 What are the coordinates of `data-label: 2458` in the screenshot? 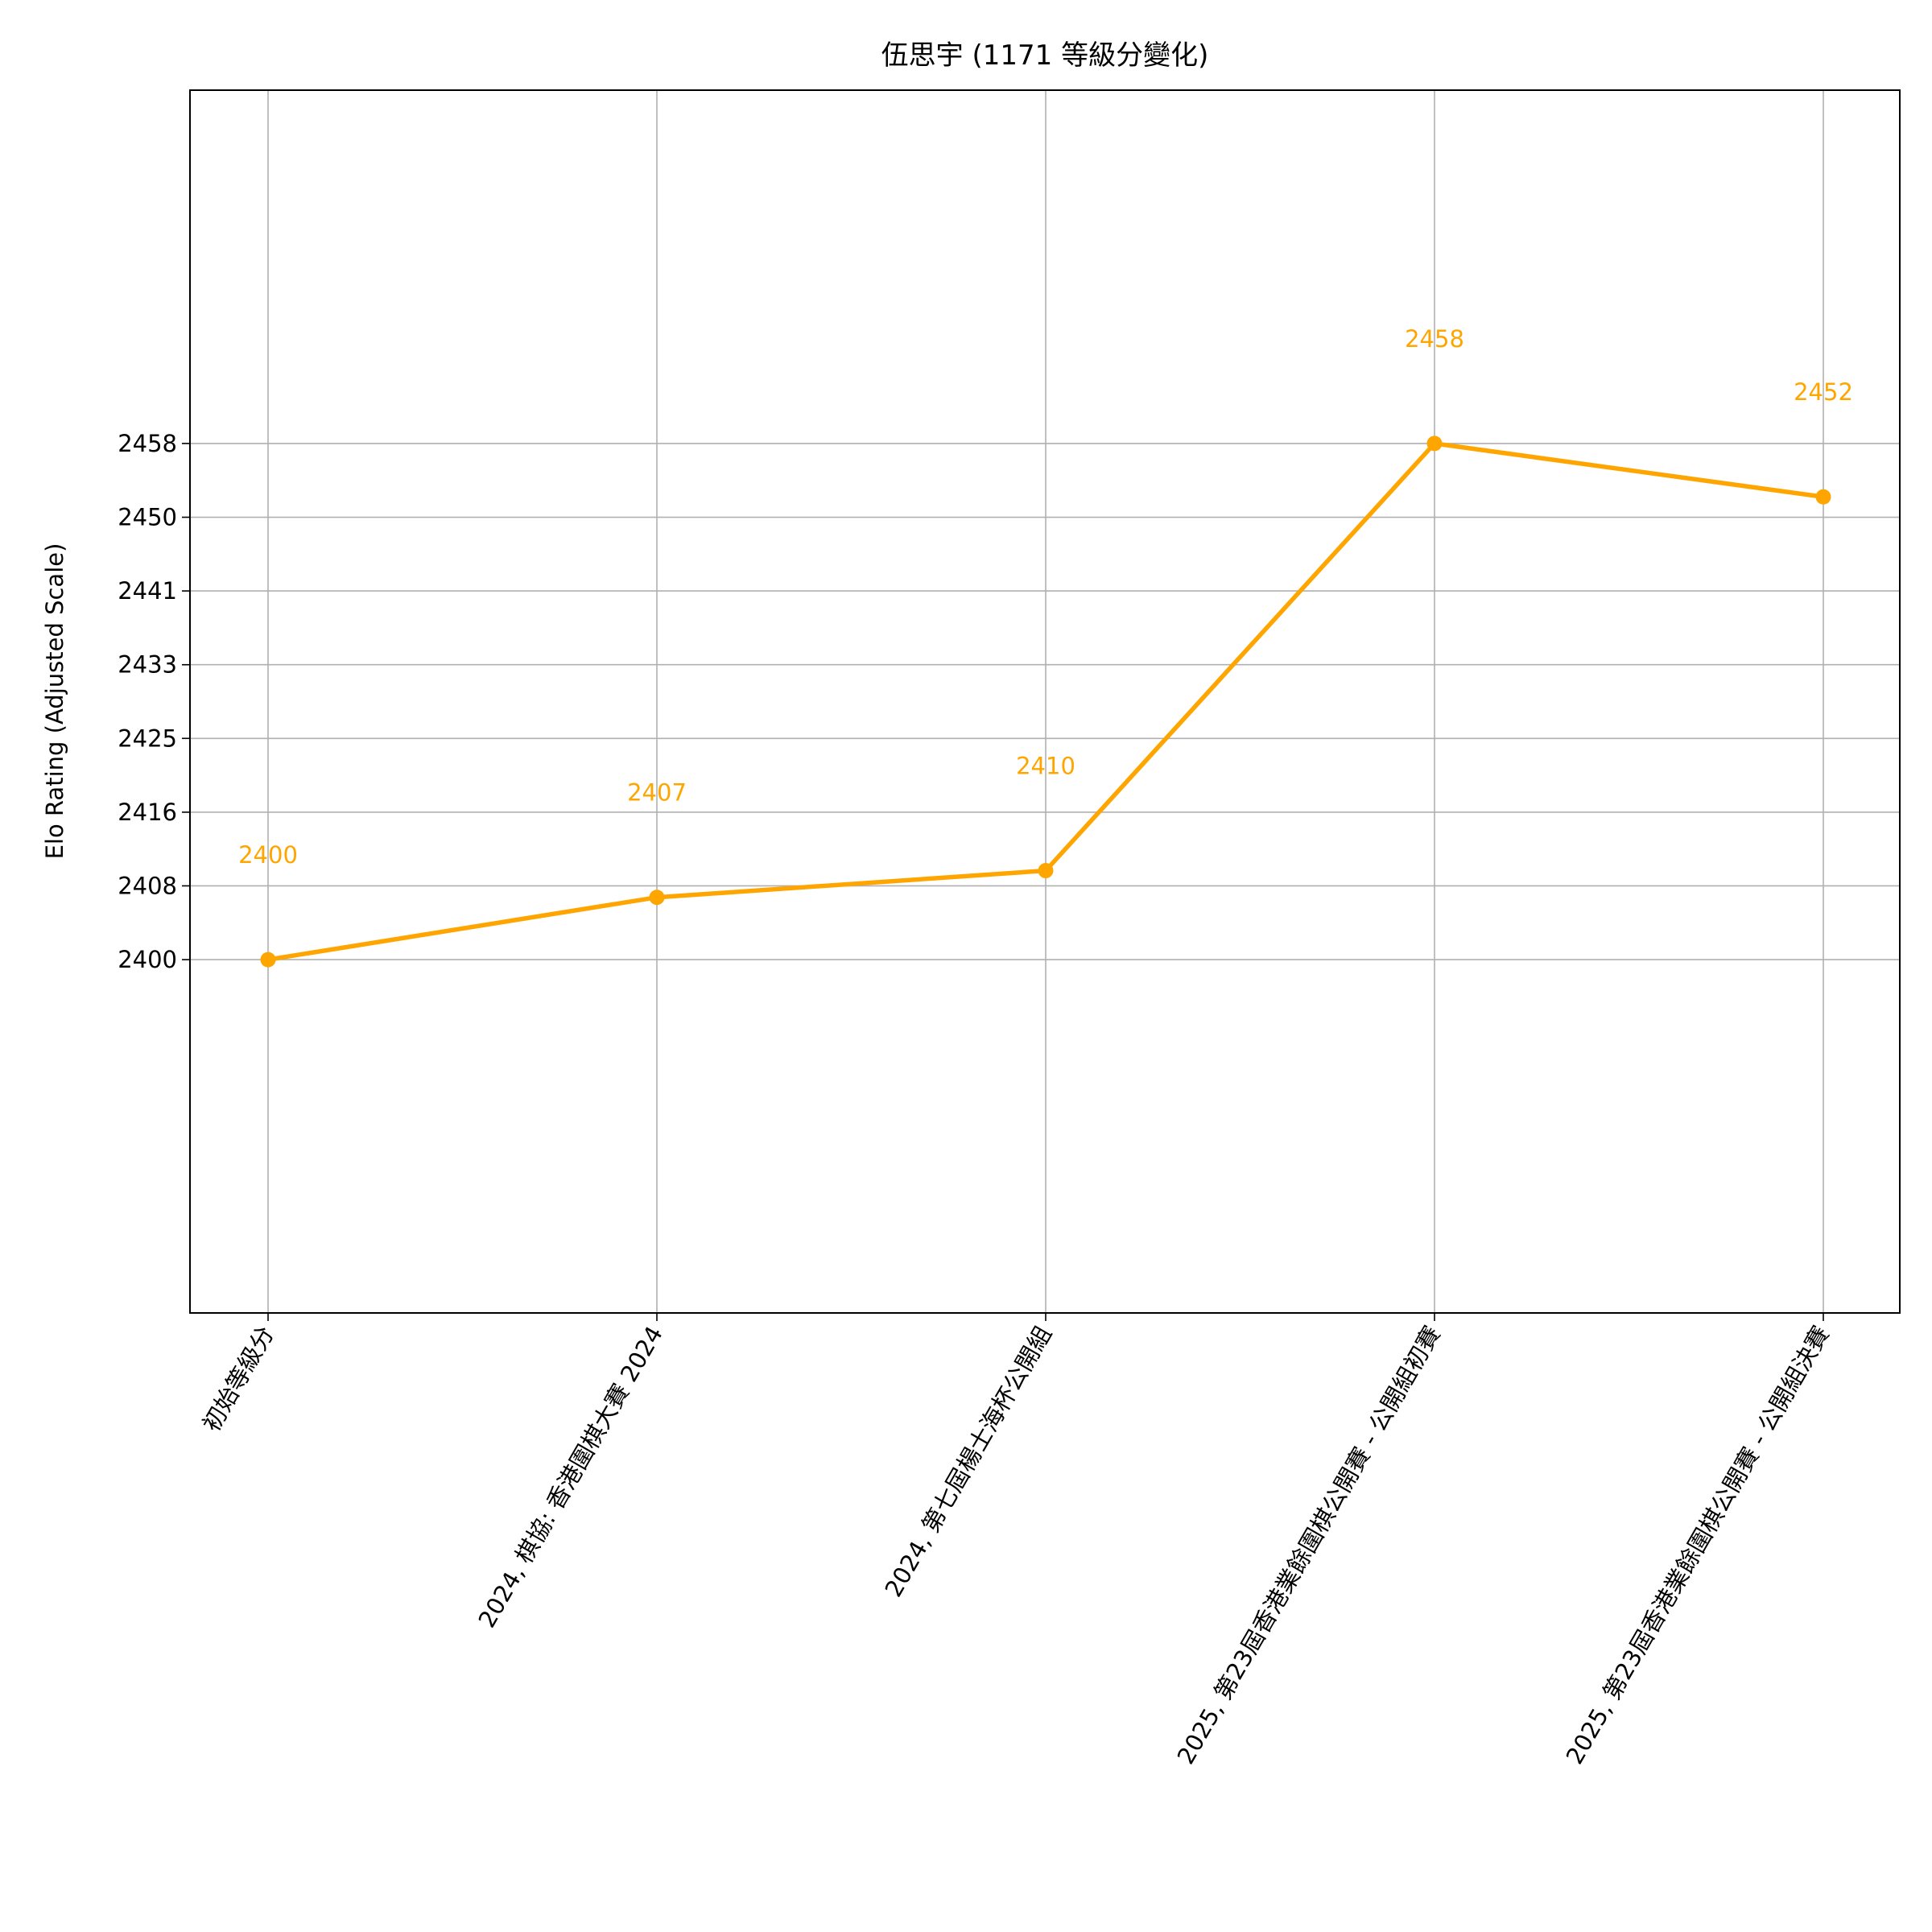 It's located at (1434, 339).